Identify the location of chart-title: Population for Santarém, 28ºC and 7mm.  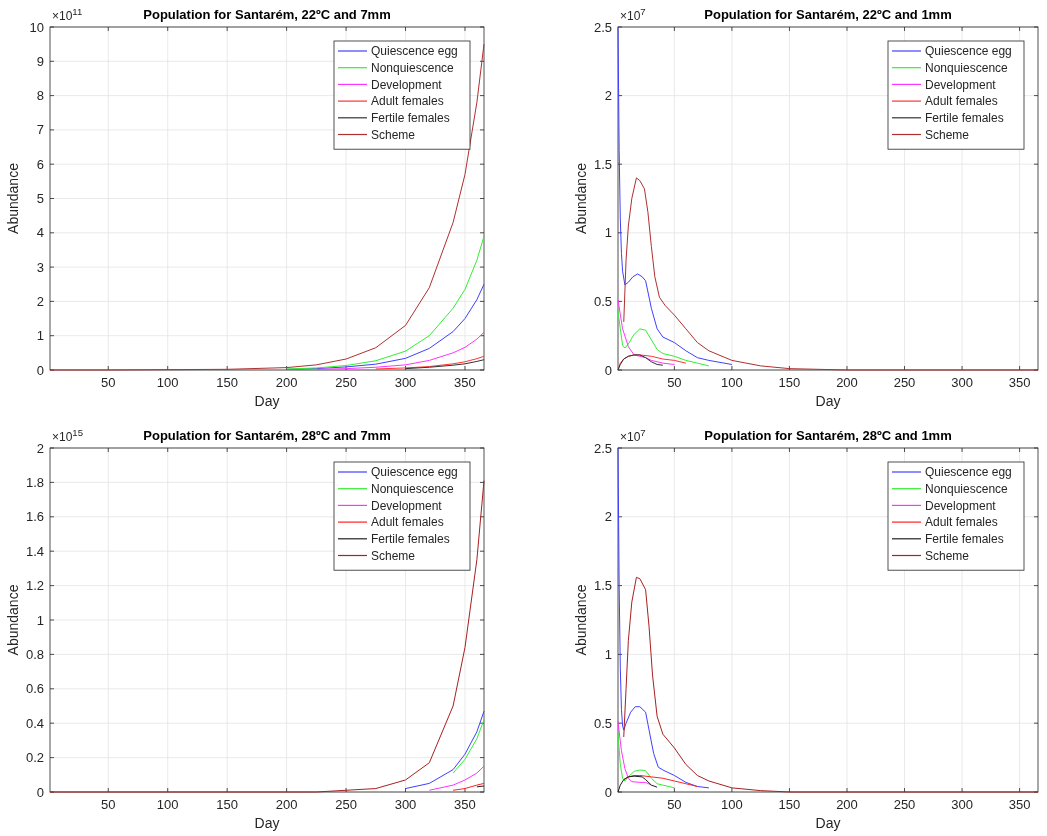
(267, 435).